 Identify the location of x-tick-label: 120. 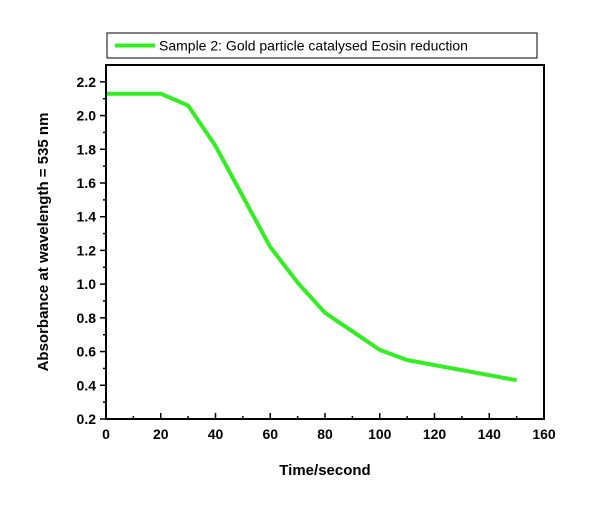
(435, 434).